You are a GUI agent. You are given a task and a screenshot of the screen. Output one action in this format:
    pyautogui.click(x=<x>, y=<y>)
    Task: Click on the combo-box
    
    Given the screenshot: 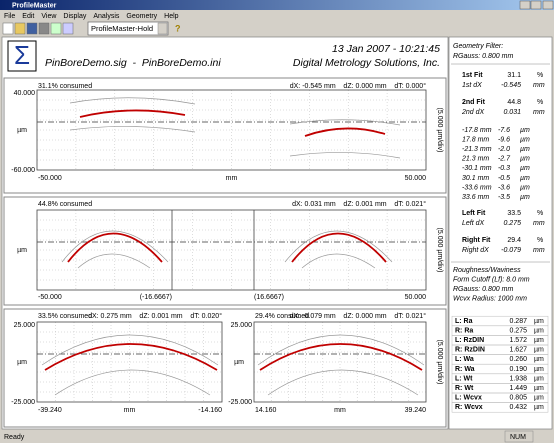 What is the action you would take?
    pyautogui.click(x=128, y=28)
    